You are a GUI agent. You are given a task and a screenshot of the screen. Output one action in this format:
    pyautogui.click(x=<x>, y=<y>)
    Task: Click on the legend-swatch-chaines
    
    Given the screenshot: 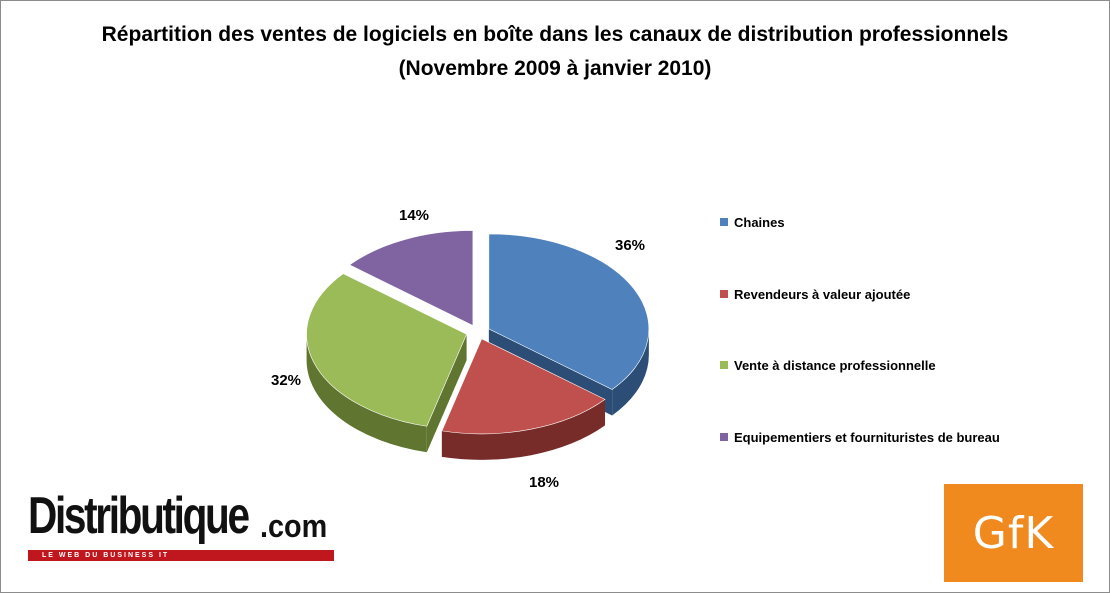 What is the action you would take?
    pyautogui.click(x=724, y=222)
    